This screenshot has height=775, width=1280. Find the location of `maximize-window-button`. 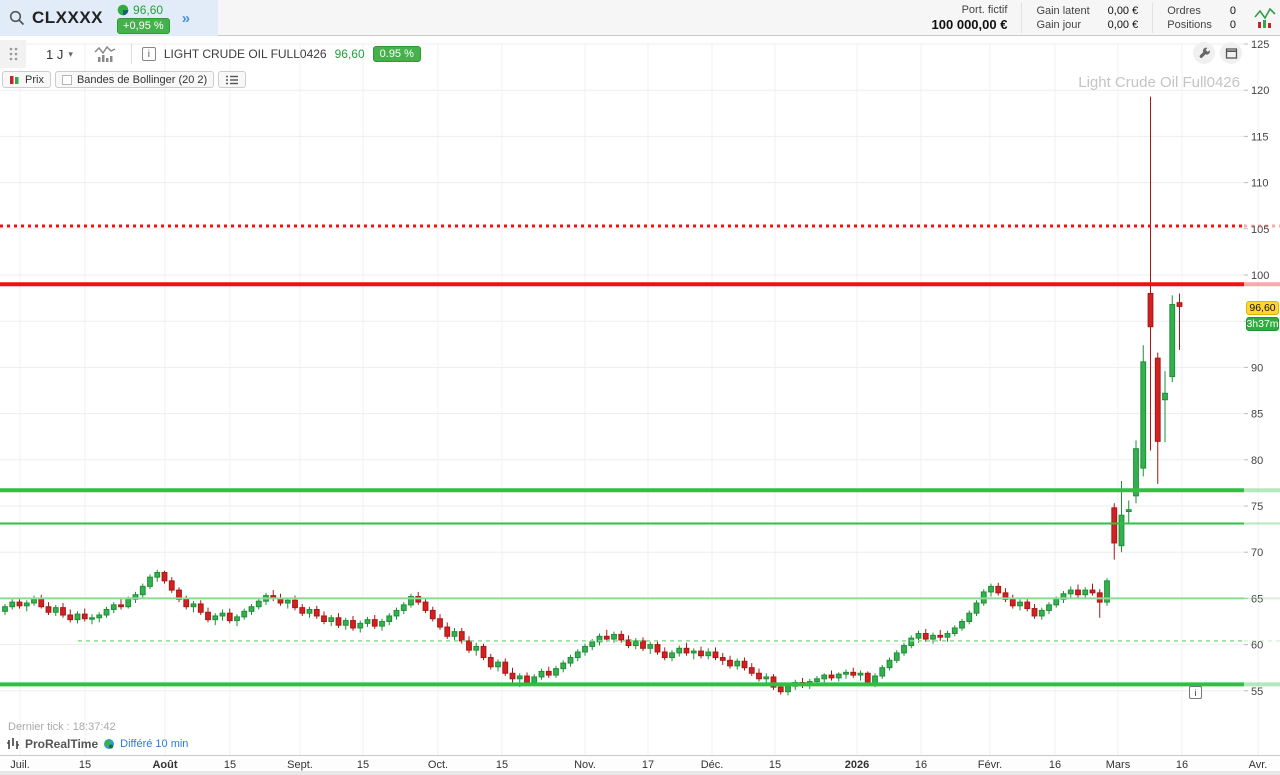

maximize-window-button is located at coordinates (1231, 53).